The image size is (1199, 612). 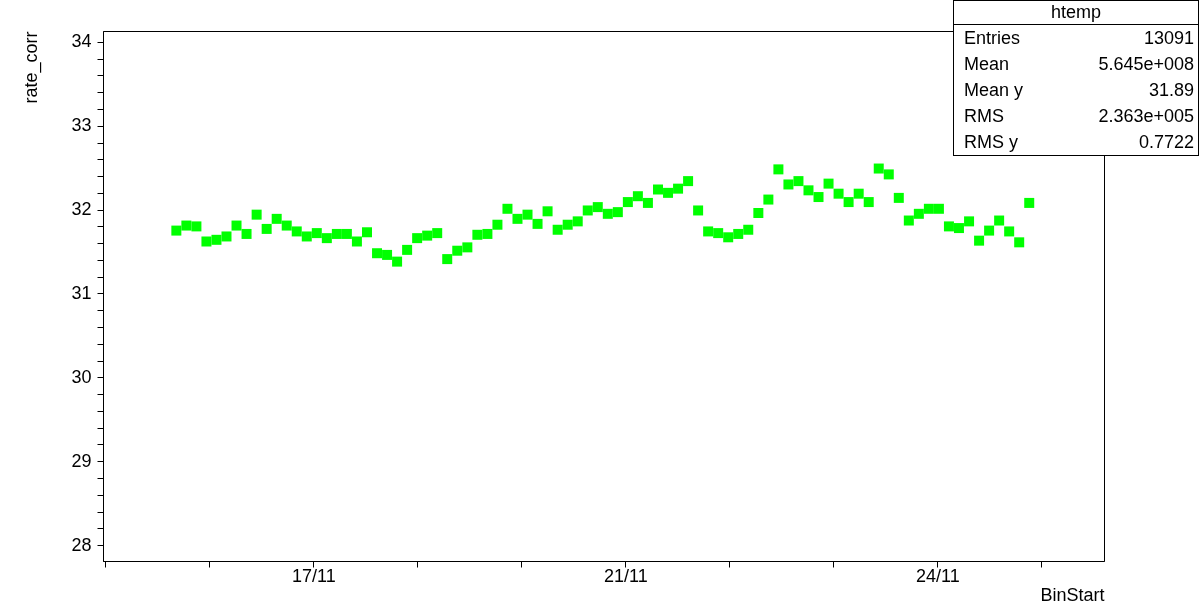 I want to click on x-axis-title: BinStart, so click(x=1072, y=594).